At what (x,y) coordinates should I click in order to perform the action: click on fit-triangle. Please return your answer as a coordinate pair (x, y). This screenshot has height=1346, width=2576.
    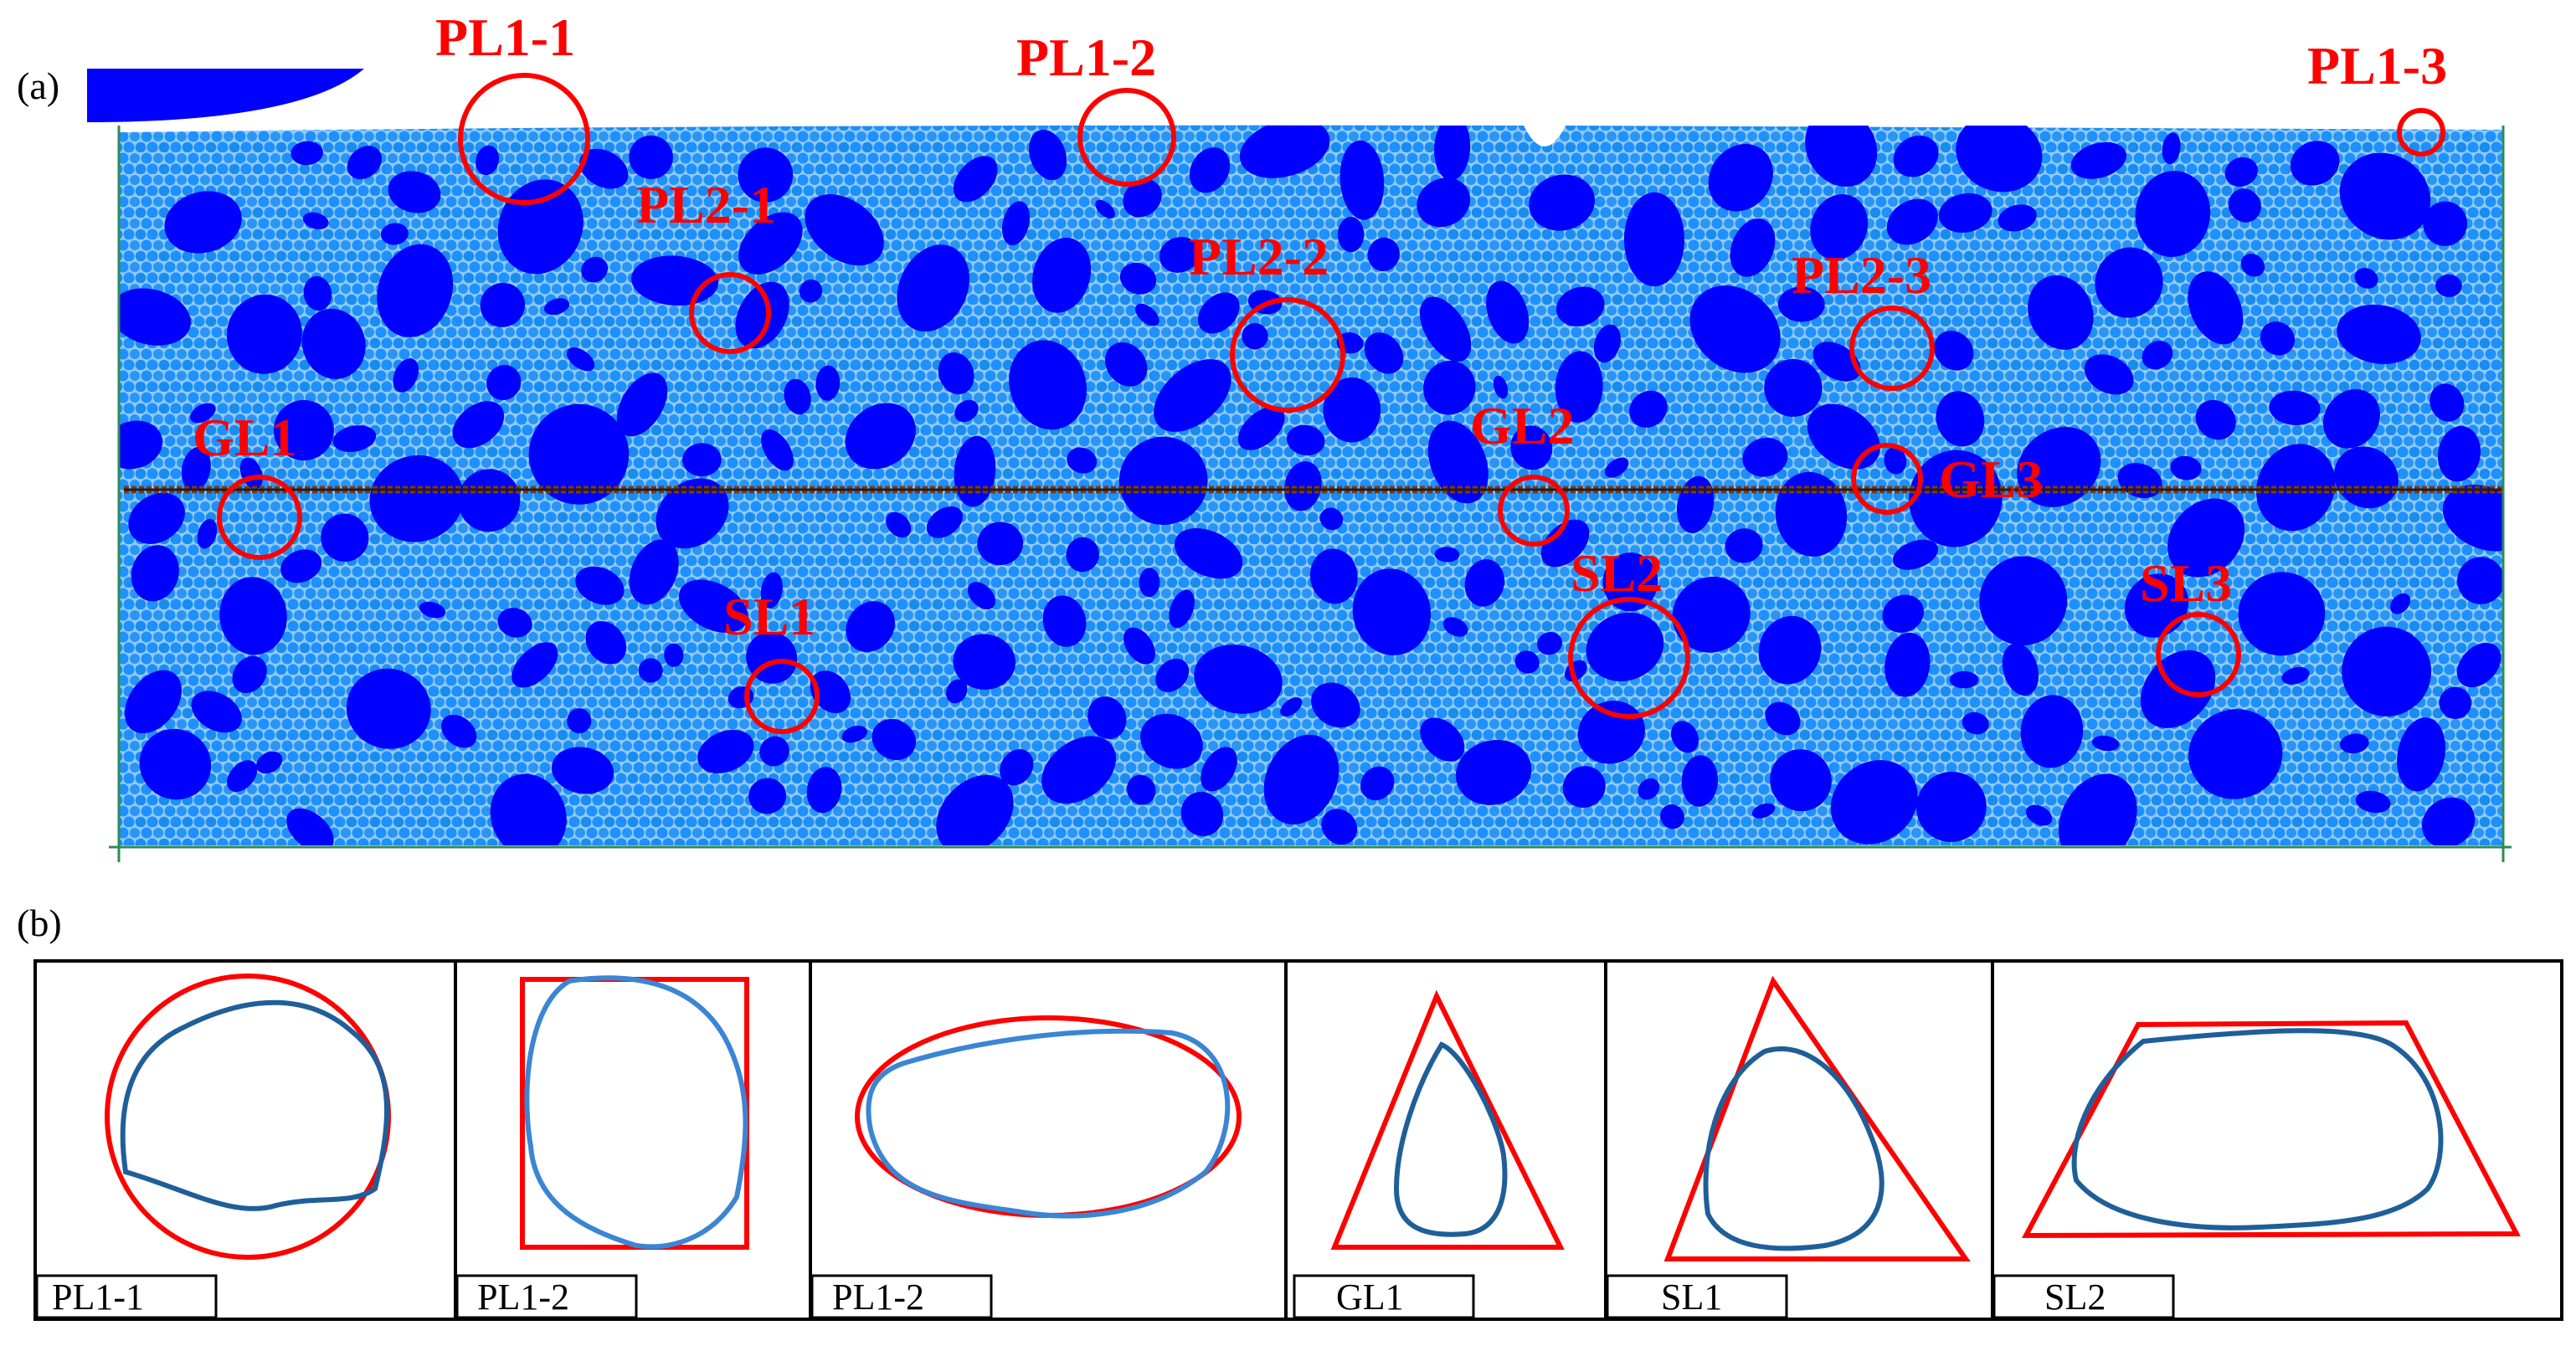
    Looking at the image, I should click on (1817, 1118).